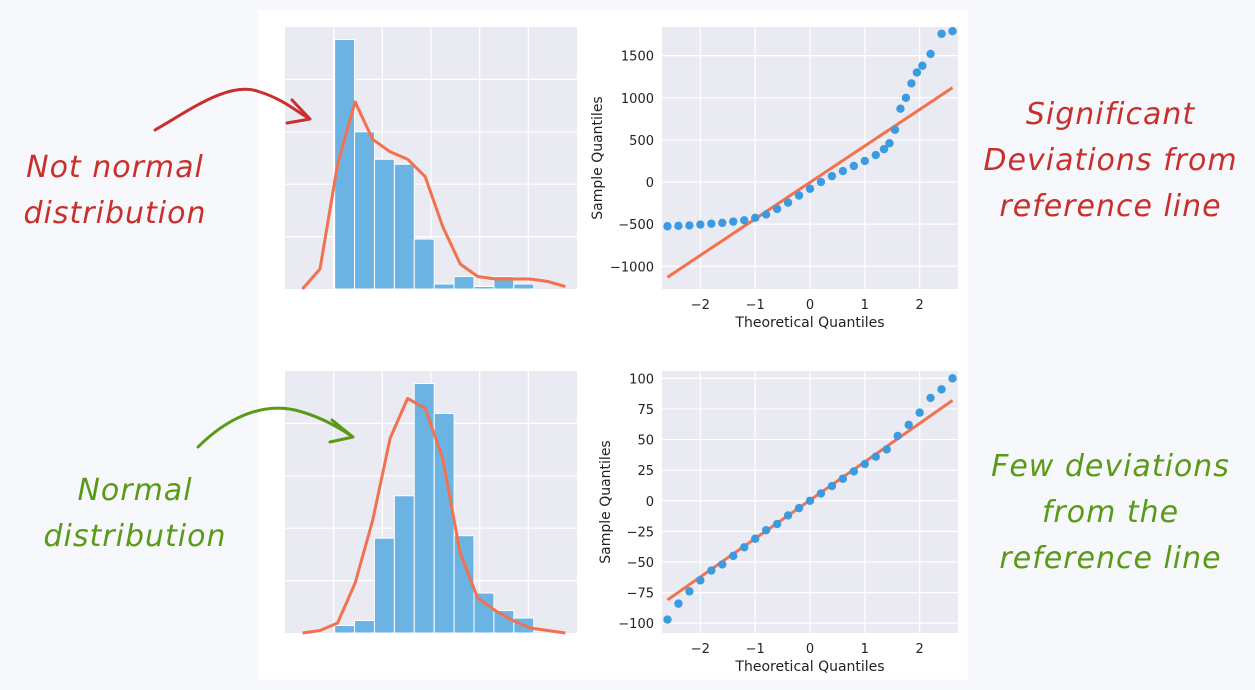 The image size is (1255, 690). What do you see at coordinates (637, 57) in the screenshot?
I see `y-tick-label: 1500` at bounding box center [637, 57].